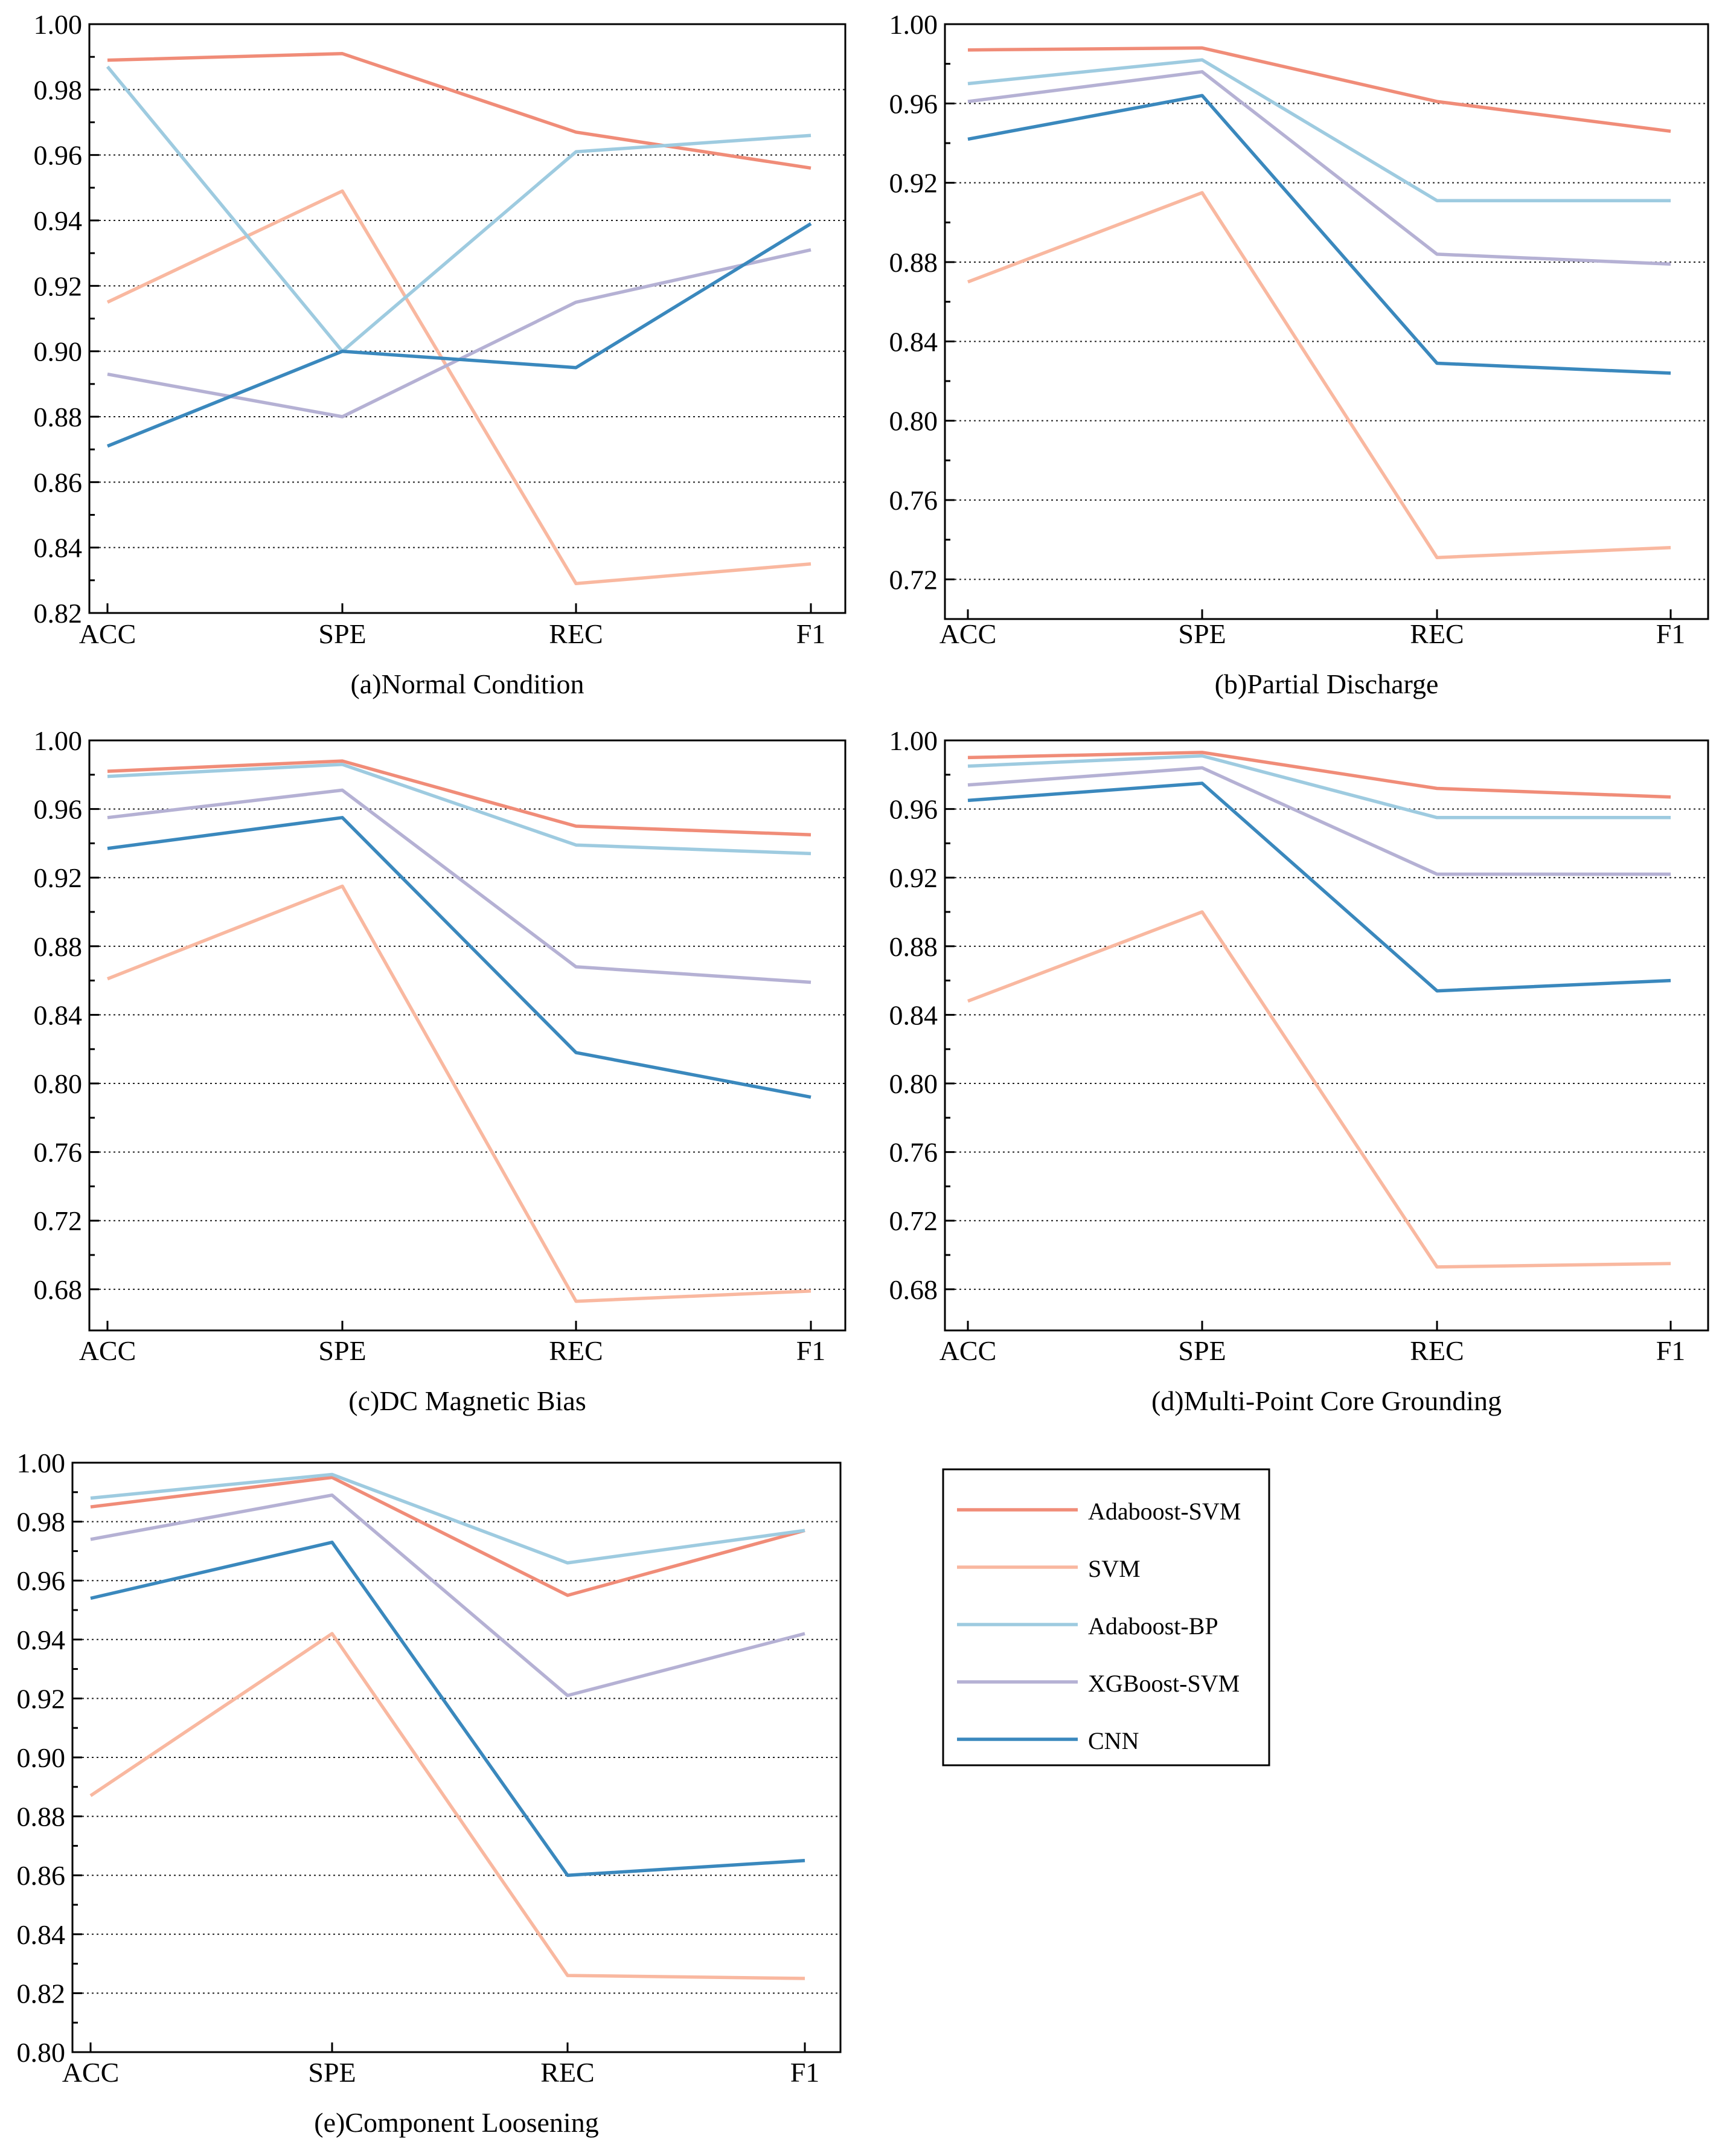 The width and height of the screenshot is (1722, 2156). What do you see at coordinates (1106, 1617) in the screenshot?
I see `legend: Adaboost-SVM SVM Adaboost-BP XGBoost-SVM CNN` at bounding box center [1106, 1617].